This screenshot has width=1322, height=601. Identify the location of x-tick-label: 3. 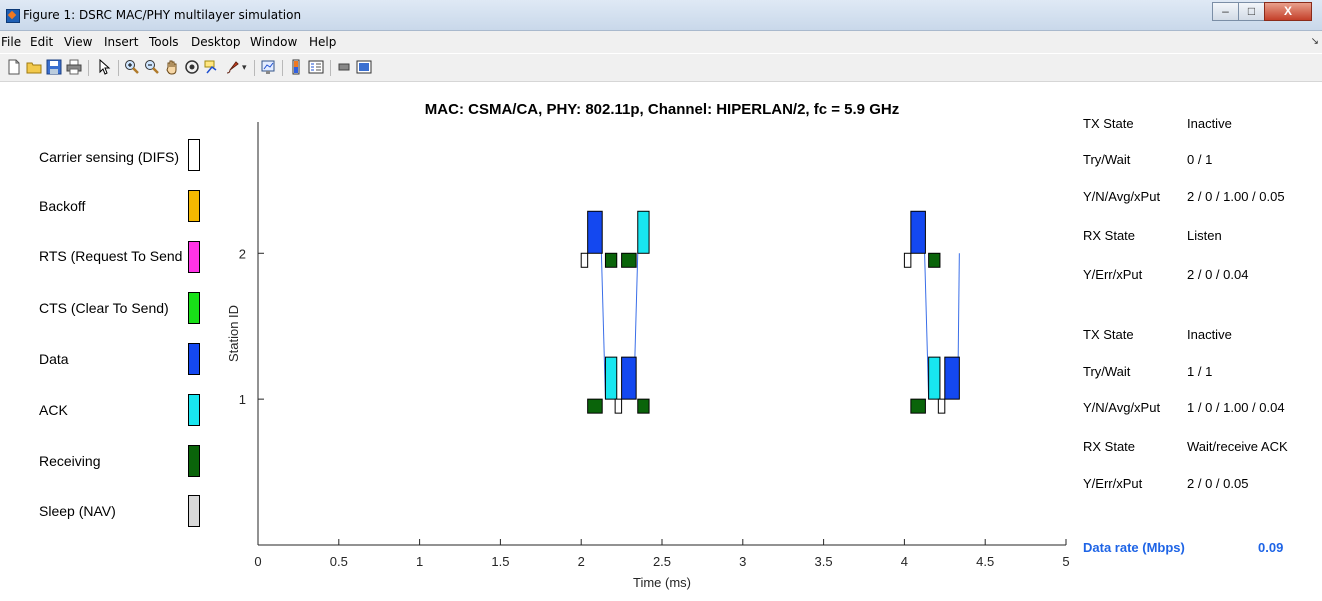
(742, 561).